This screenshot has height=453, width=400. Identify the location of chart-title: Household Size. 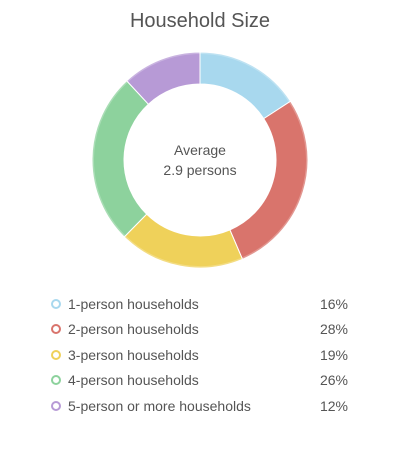
(200, 21).